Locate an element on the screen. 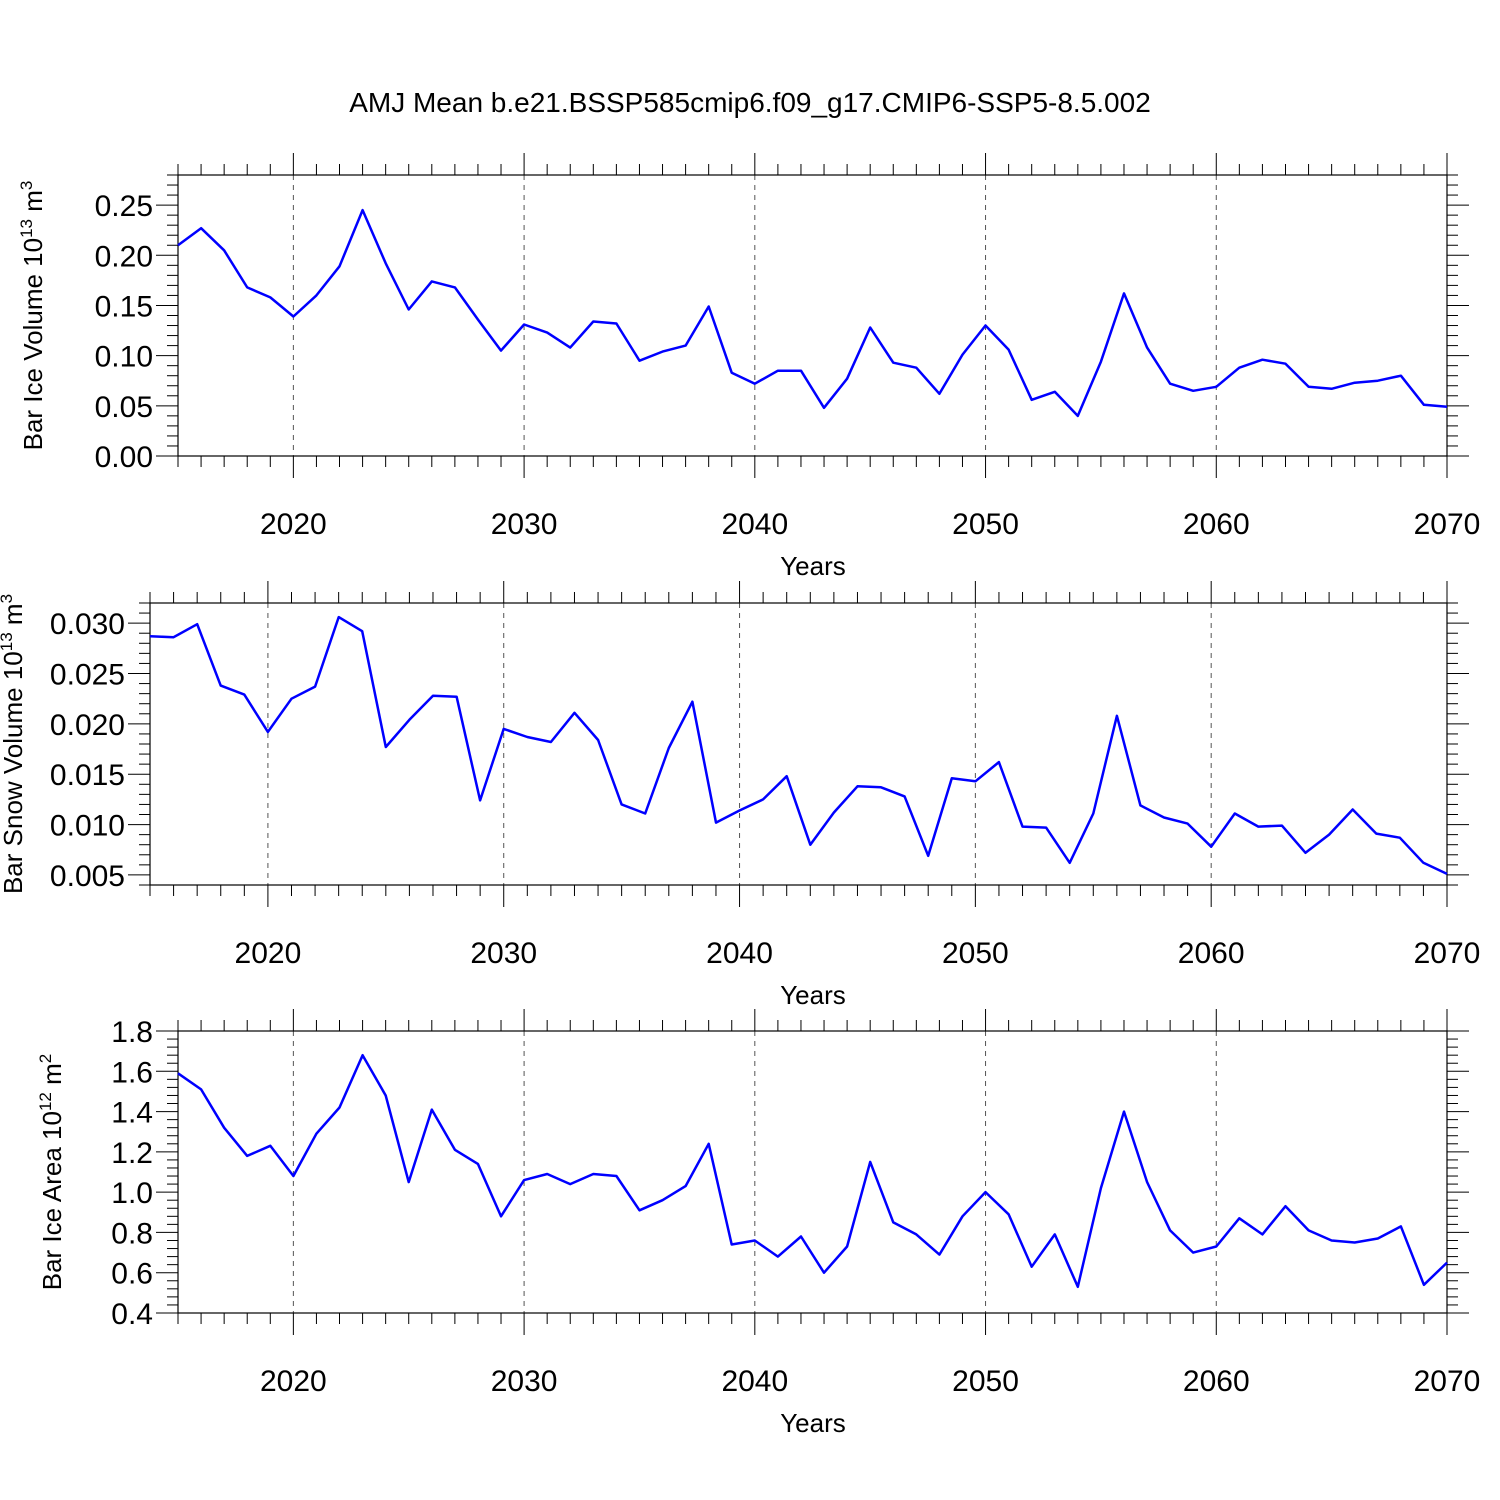 Image resolution: width=1500 pixels, height=1500 pixels. y-axis-label-exponent: 13 is located at coordinates (8, 641).